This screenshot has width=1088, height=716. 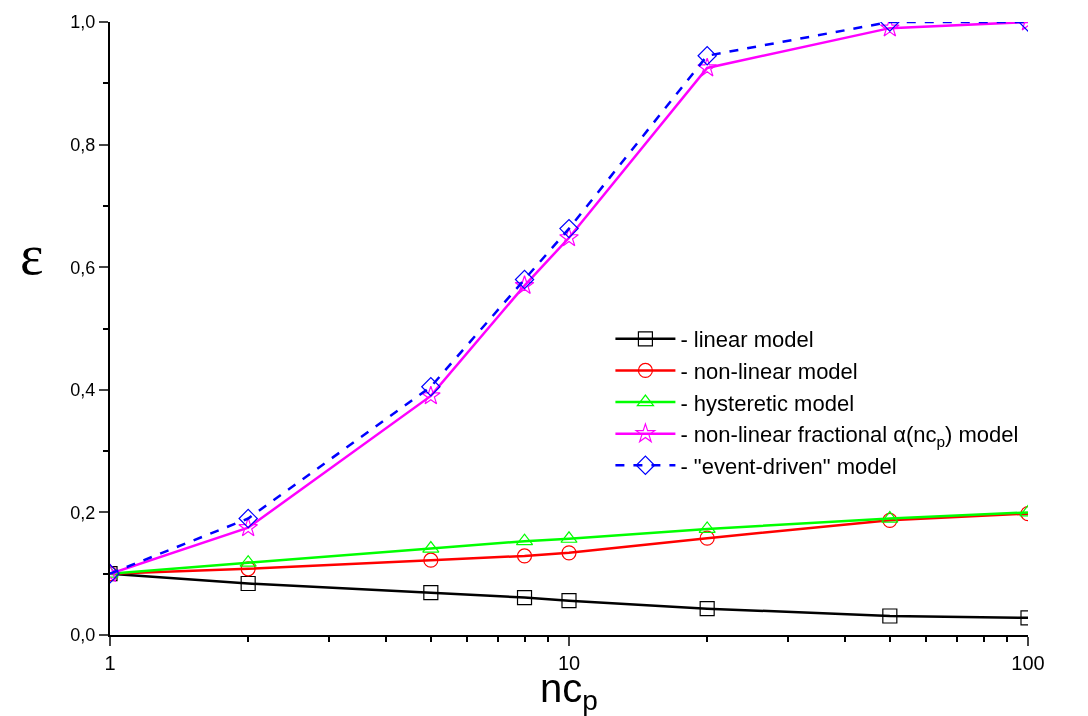 I want to click on legend-label: - hysteretic model, so click(x=767, y=403).